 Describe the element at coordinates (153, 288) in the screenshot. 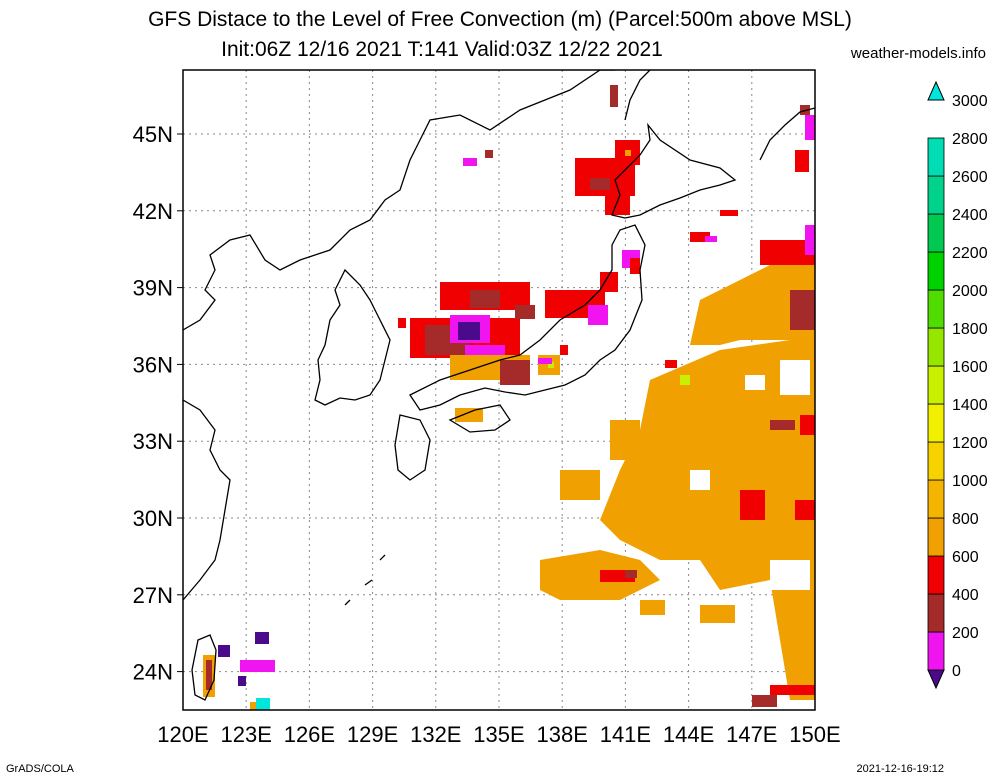

I see `y-tick-label: 39N` at that location.